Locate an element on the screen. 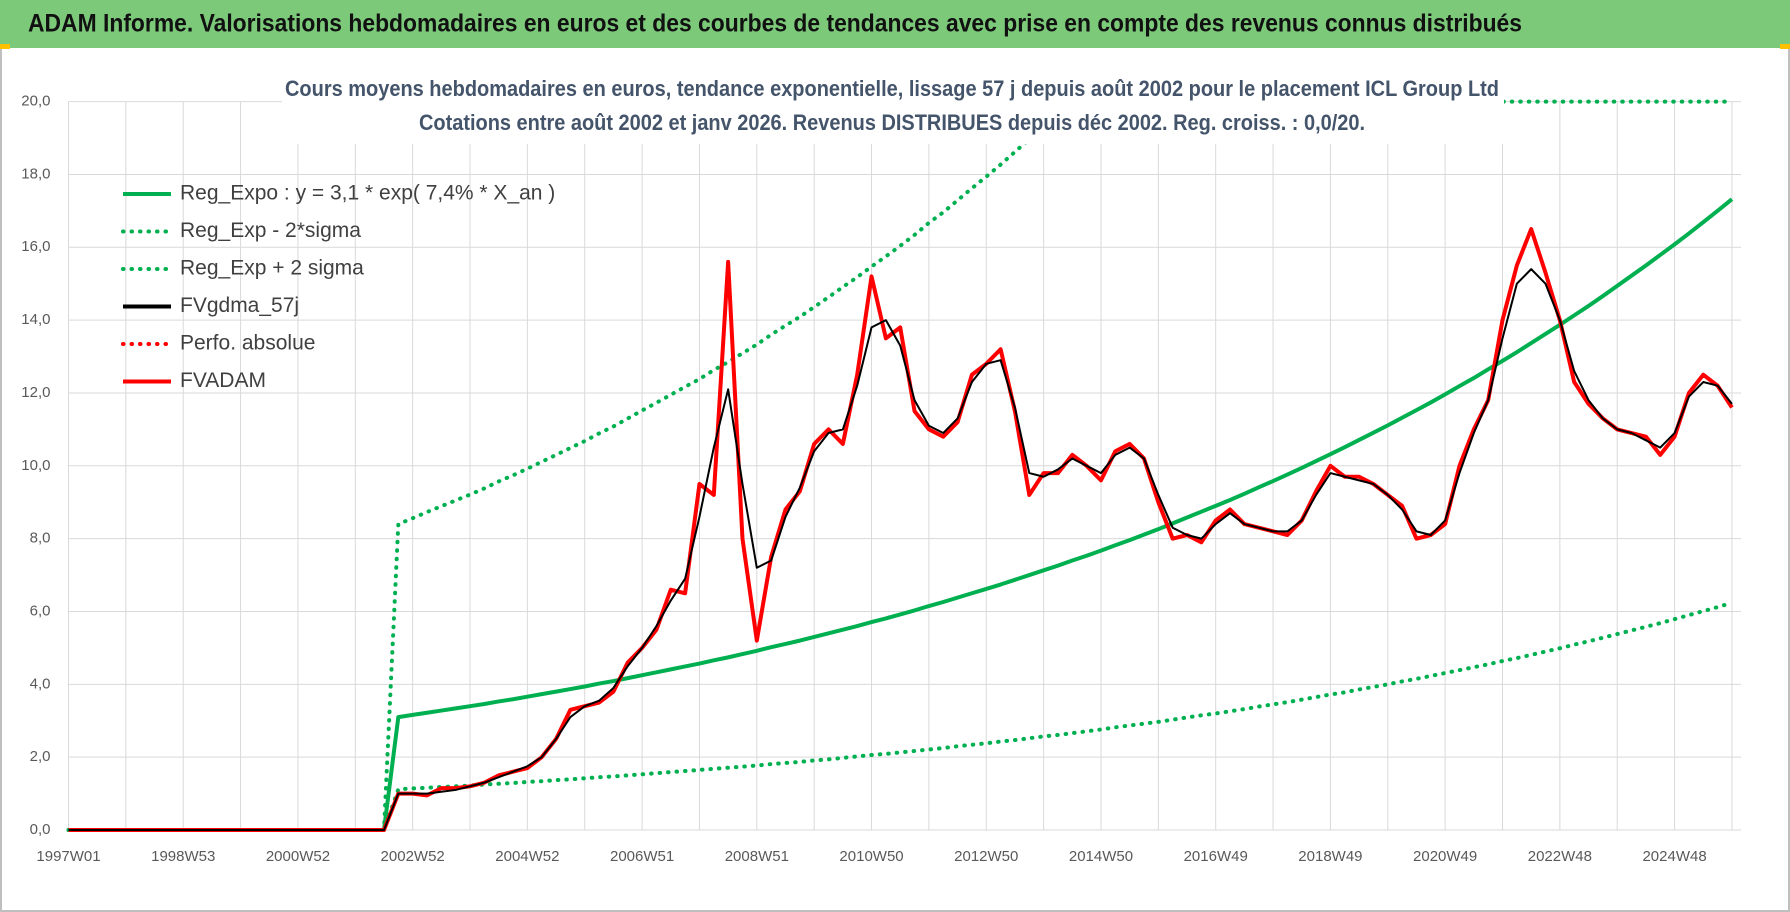 The image size is (1790, 912). header-bar is located at coordinates (895, 24).